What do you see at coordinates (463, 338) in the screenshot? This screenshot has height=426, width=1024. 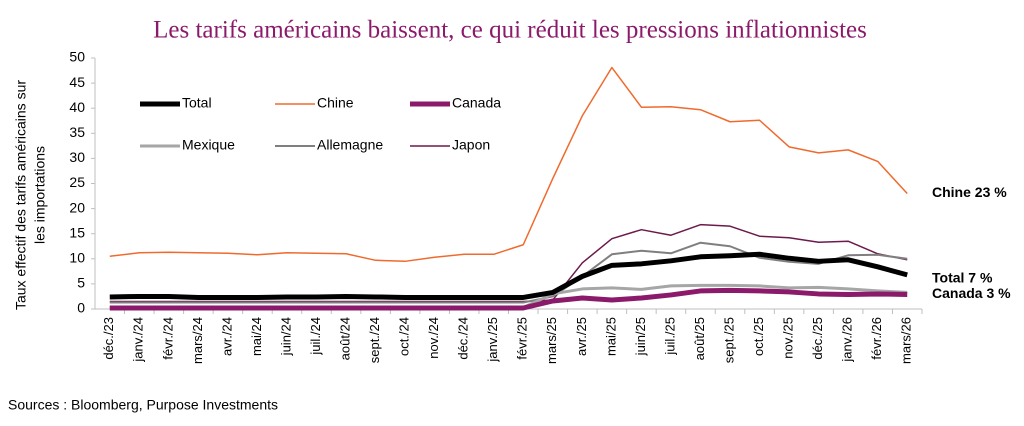 I see `x-tick-label: déc./24` at bounding box center [463, 338].